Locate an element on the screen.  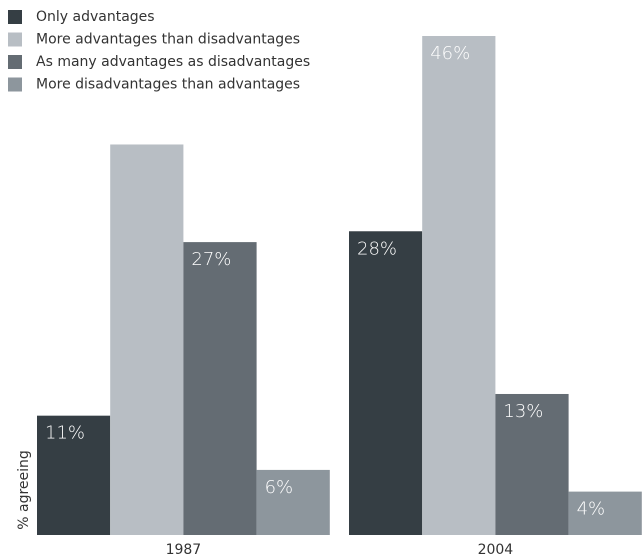
x-tick-label: 1987 is located at coordinates (184, 550).